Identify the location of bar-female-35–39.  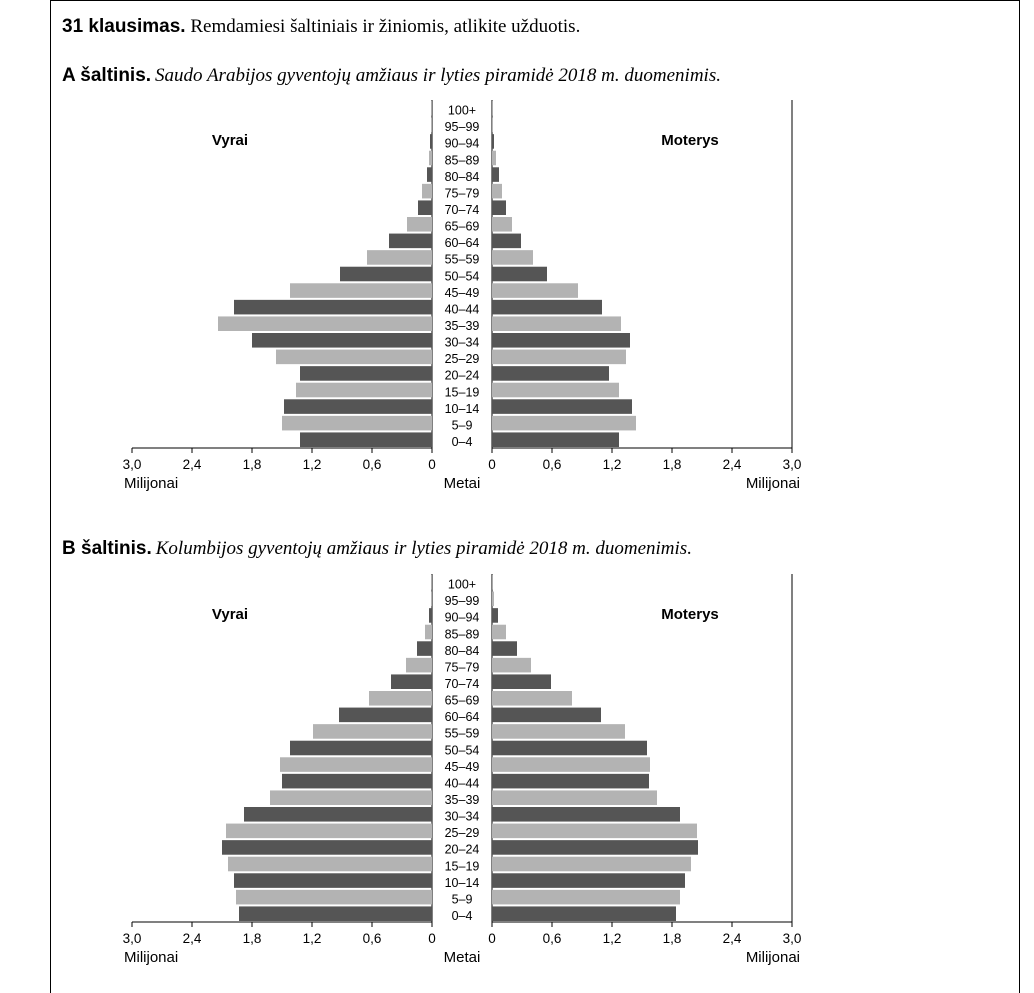
(574, 797).